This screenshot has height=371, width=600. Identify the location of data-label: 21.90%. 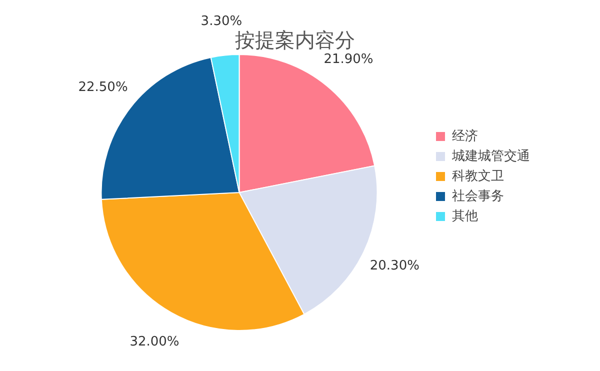
(349, 60).